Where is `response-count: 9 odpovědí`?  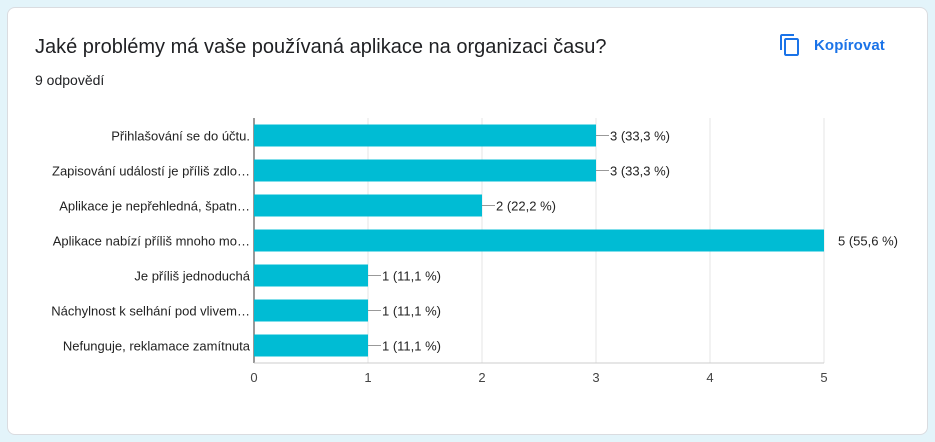 response-count: 9 odpovědí is located at coordinates (70, 80).